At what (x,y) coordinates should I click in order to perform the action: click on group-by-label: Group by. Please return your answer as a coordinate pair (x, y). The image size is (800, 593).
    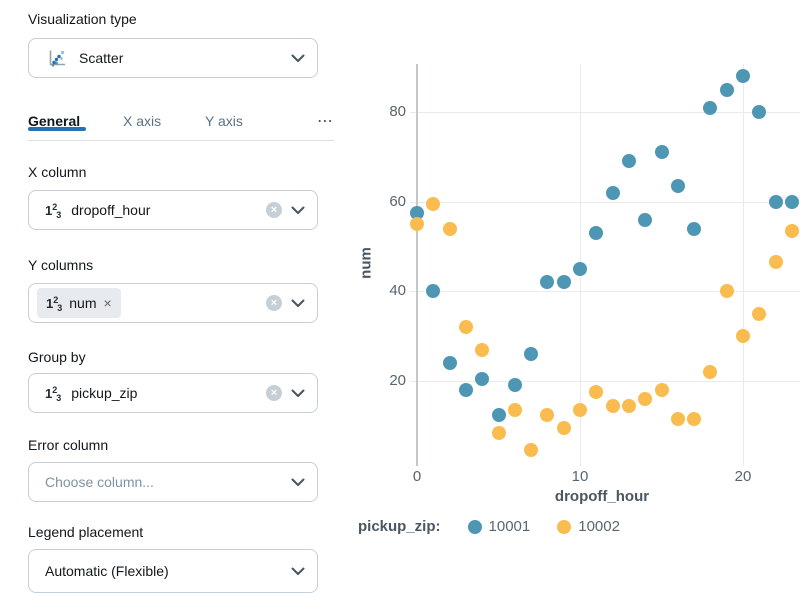
    Looking at the image, I should click on (57, 357).